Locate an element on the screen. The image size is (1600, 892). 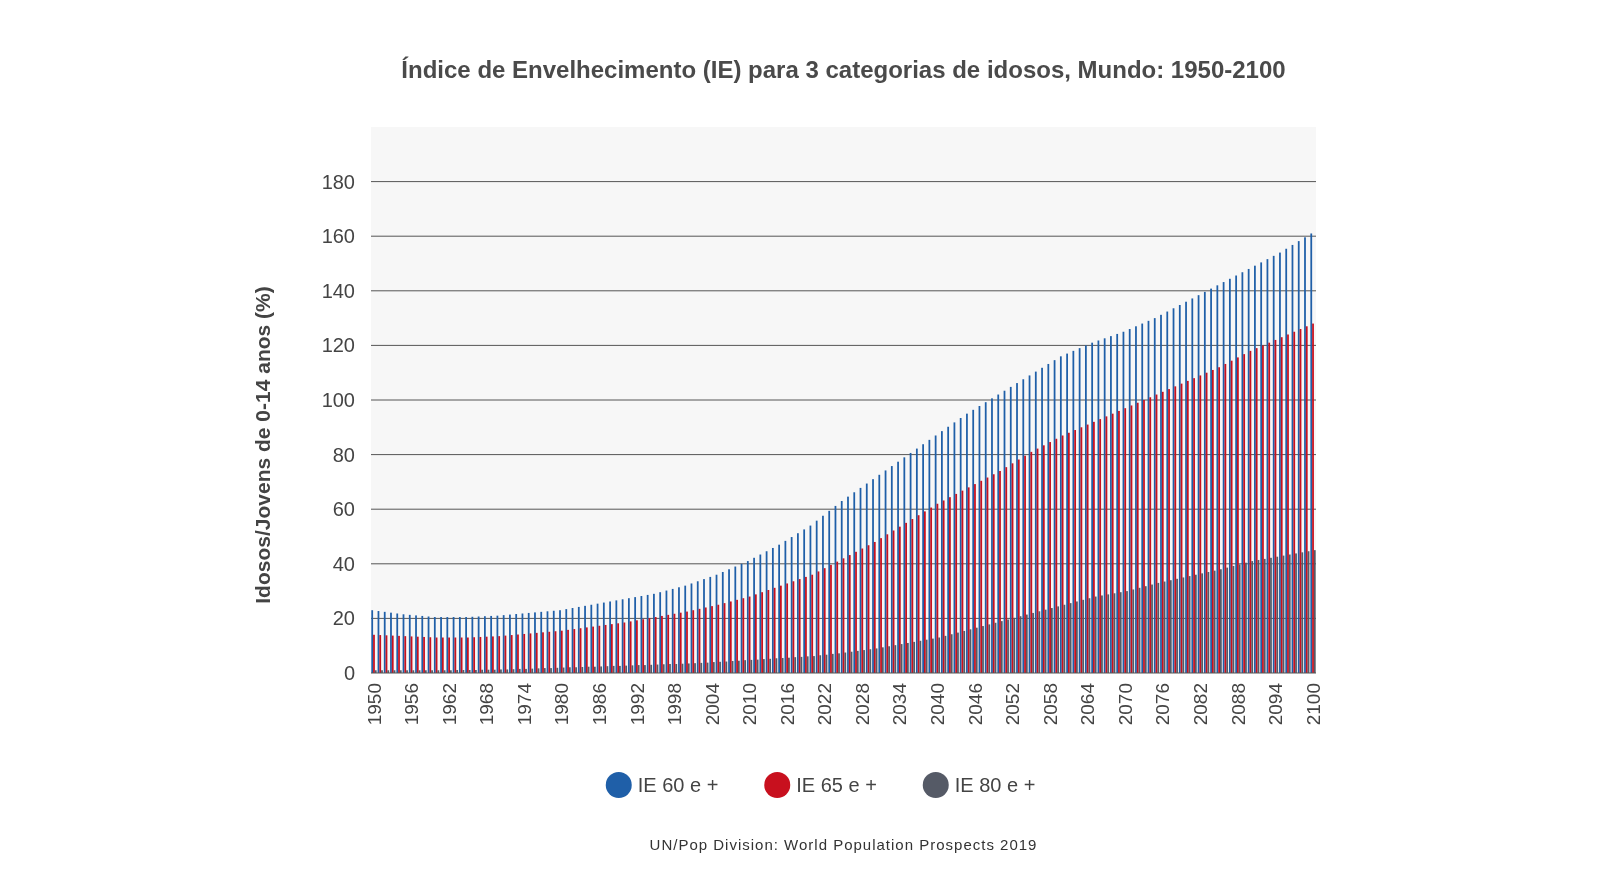
x-tick-label: 2016 is located at coordinates (787, 704).